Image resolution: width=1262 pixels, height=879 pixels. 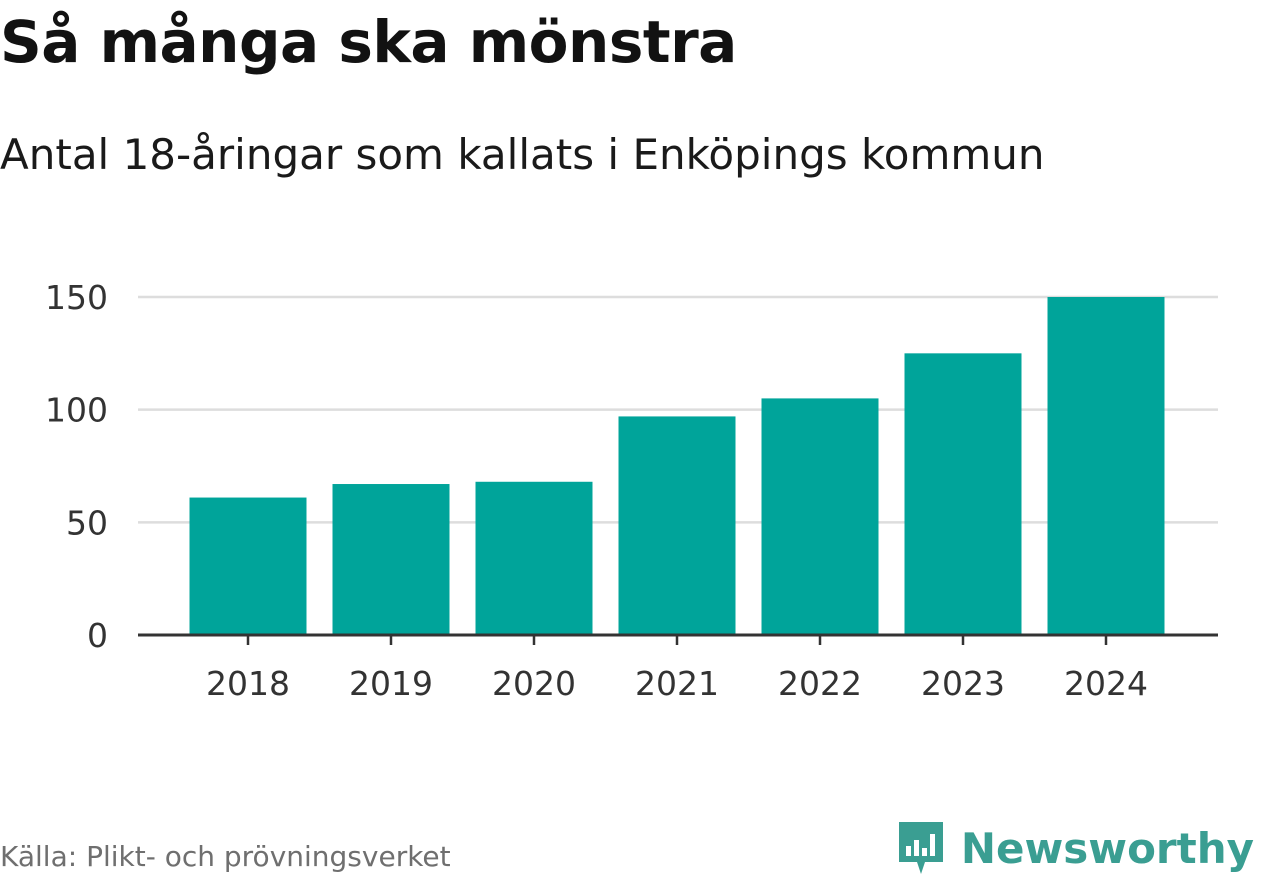 I want to click on bar-2021, so click(x=677, y=525).